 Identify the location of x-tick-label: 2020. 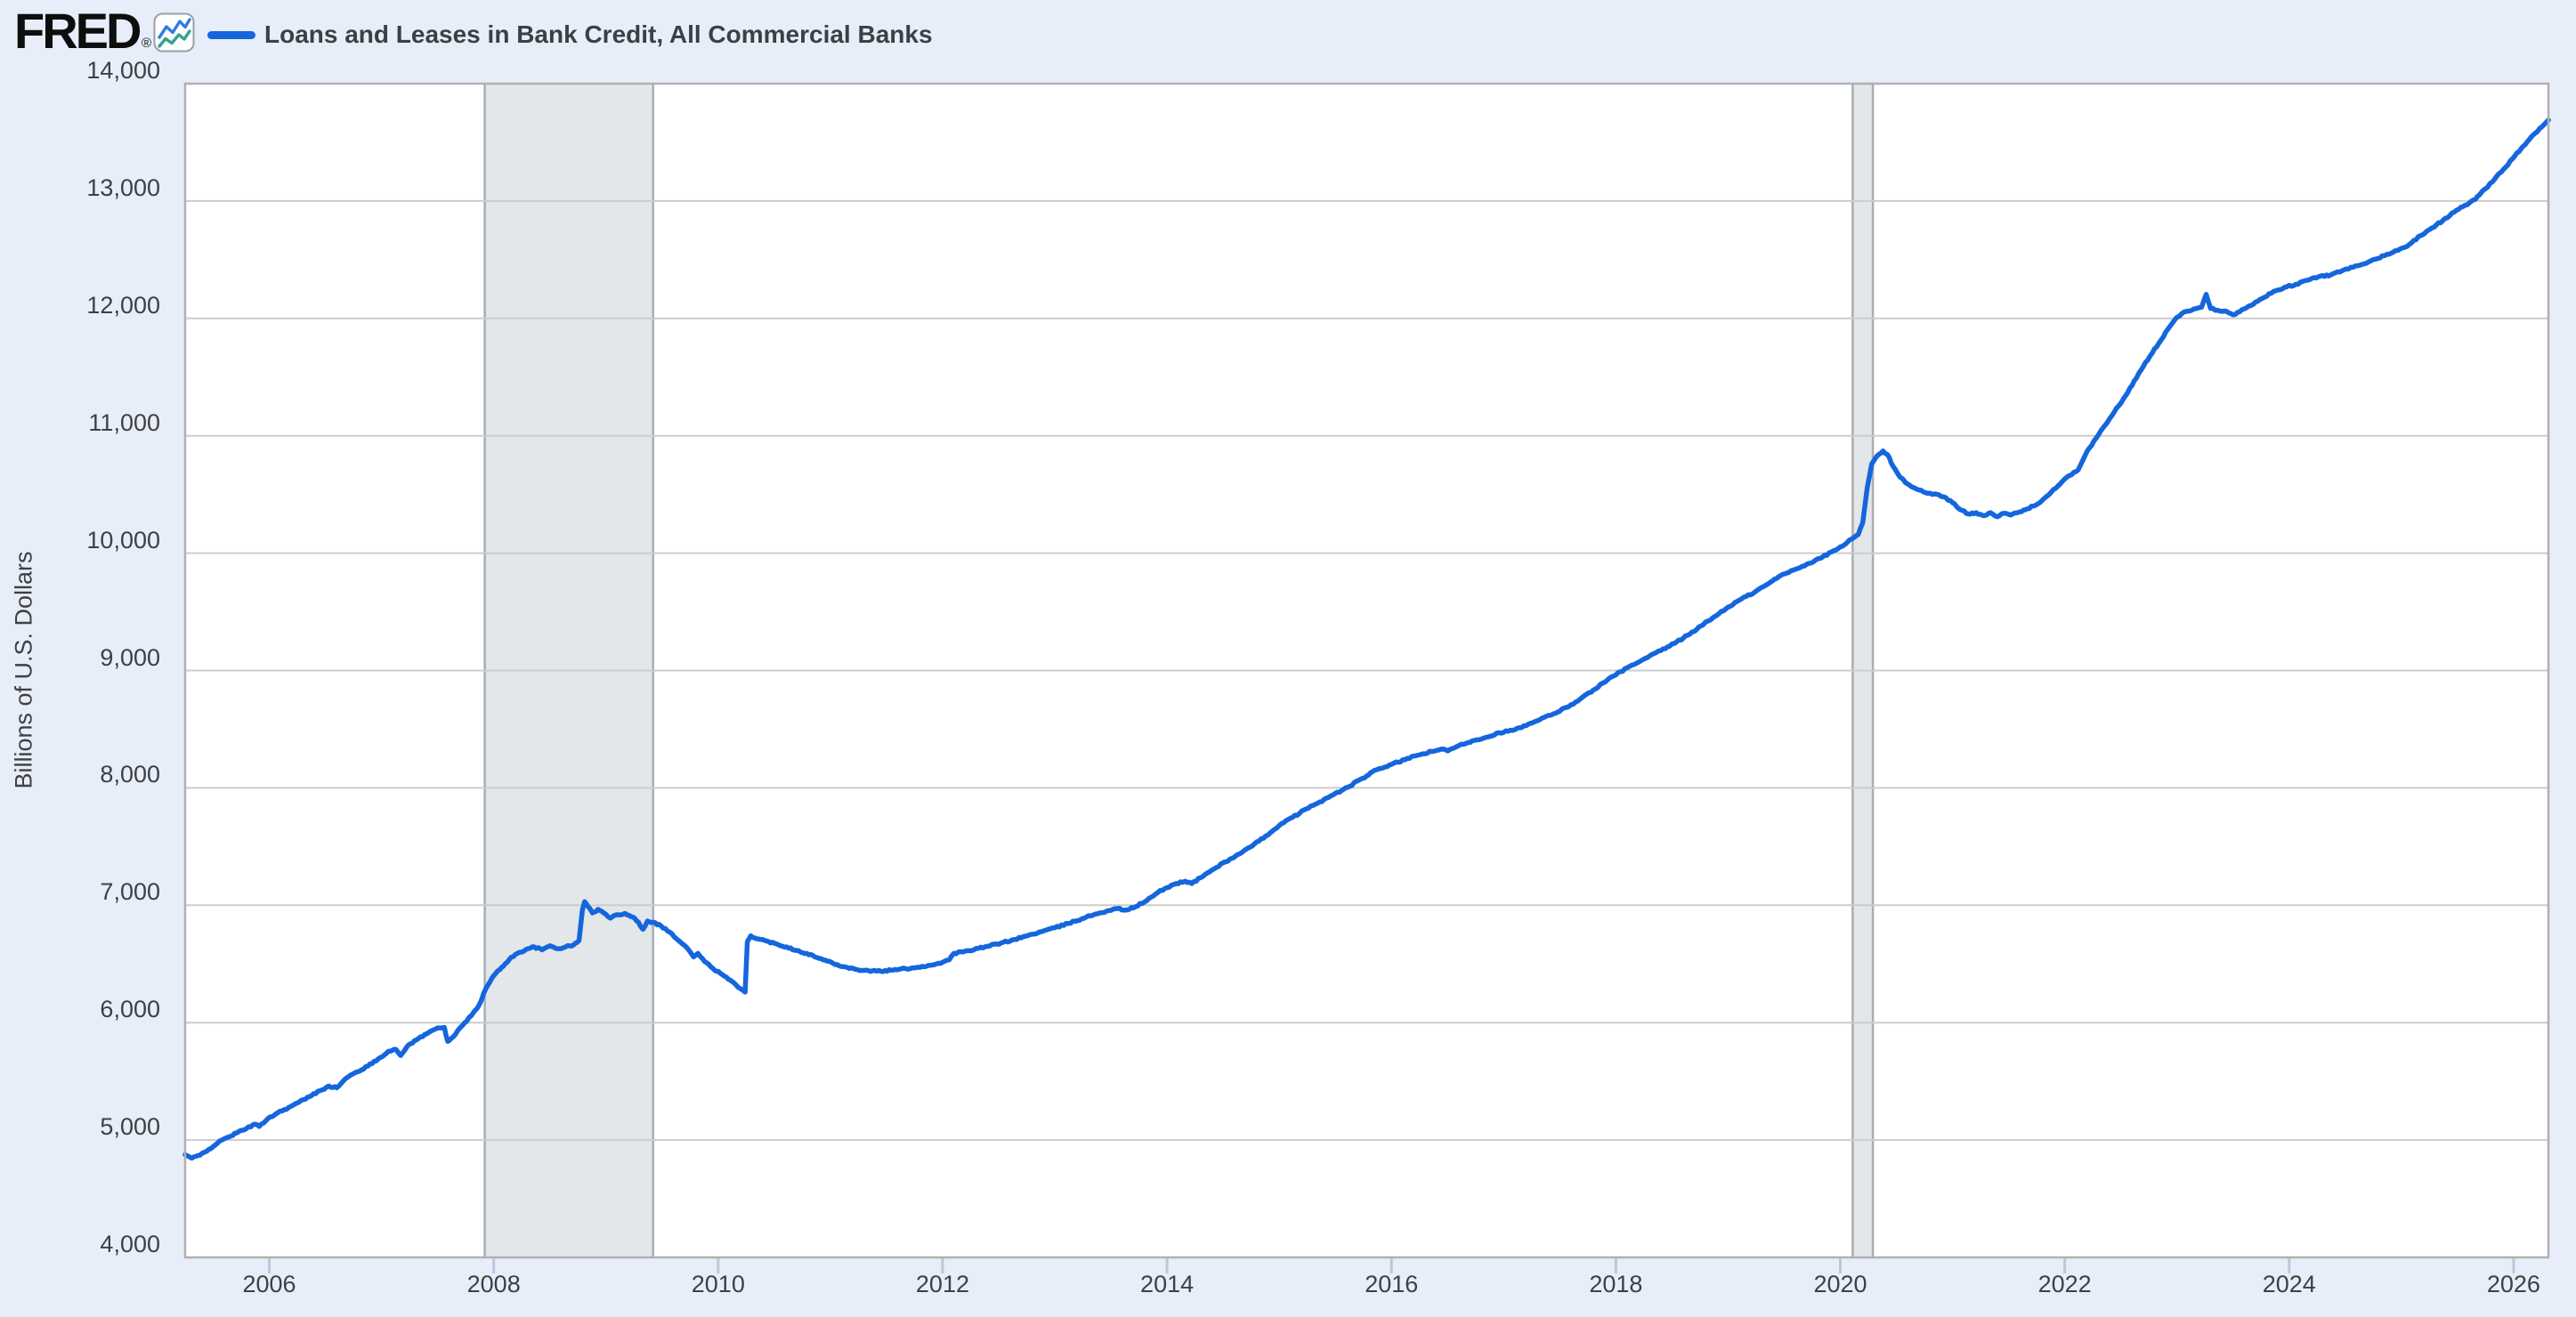
(1840, 1284).